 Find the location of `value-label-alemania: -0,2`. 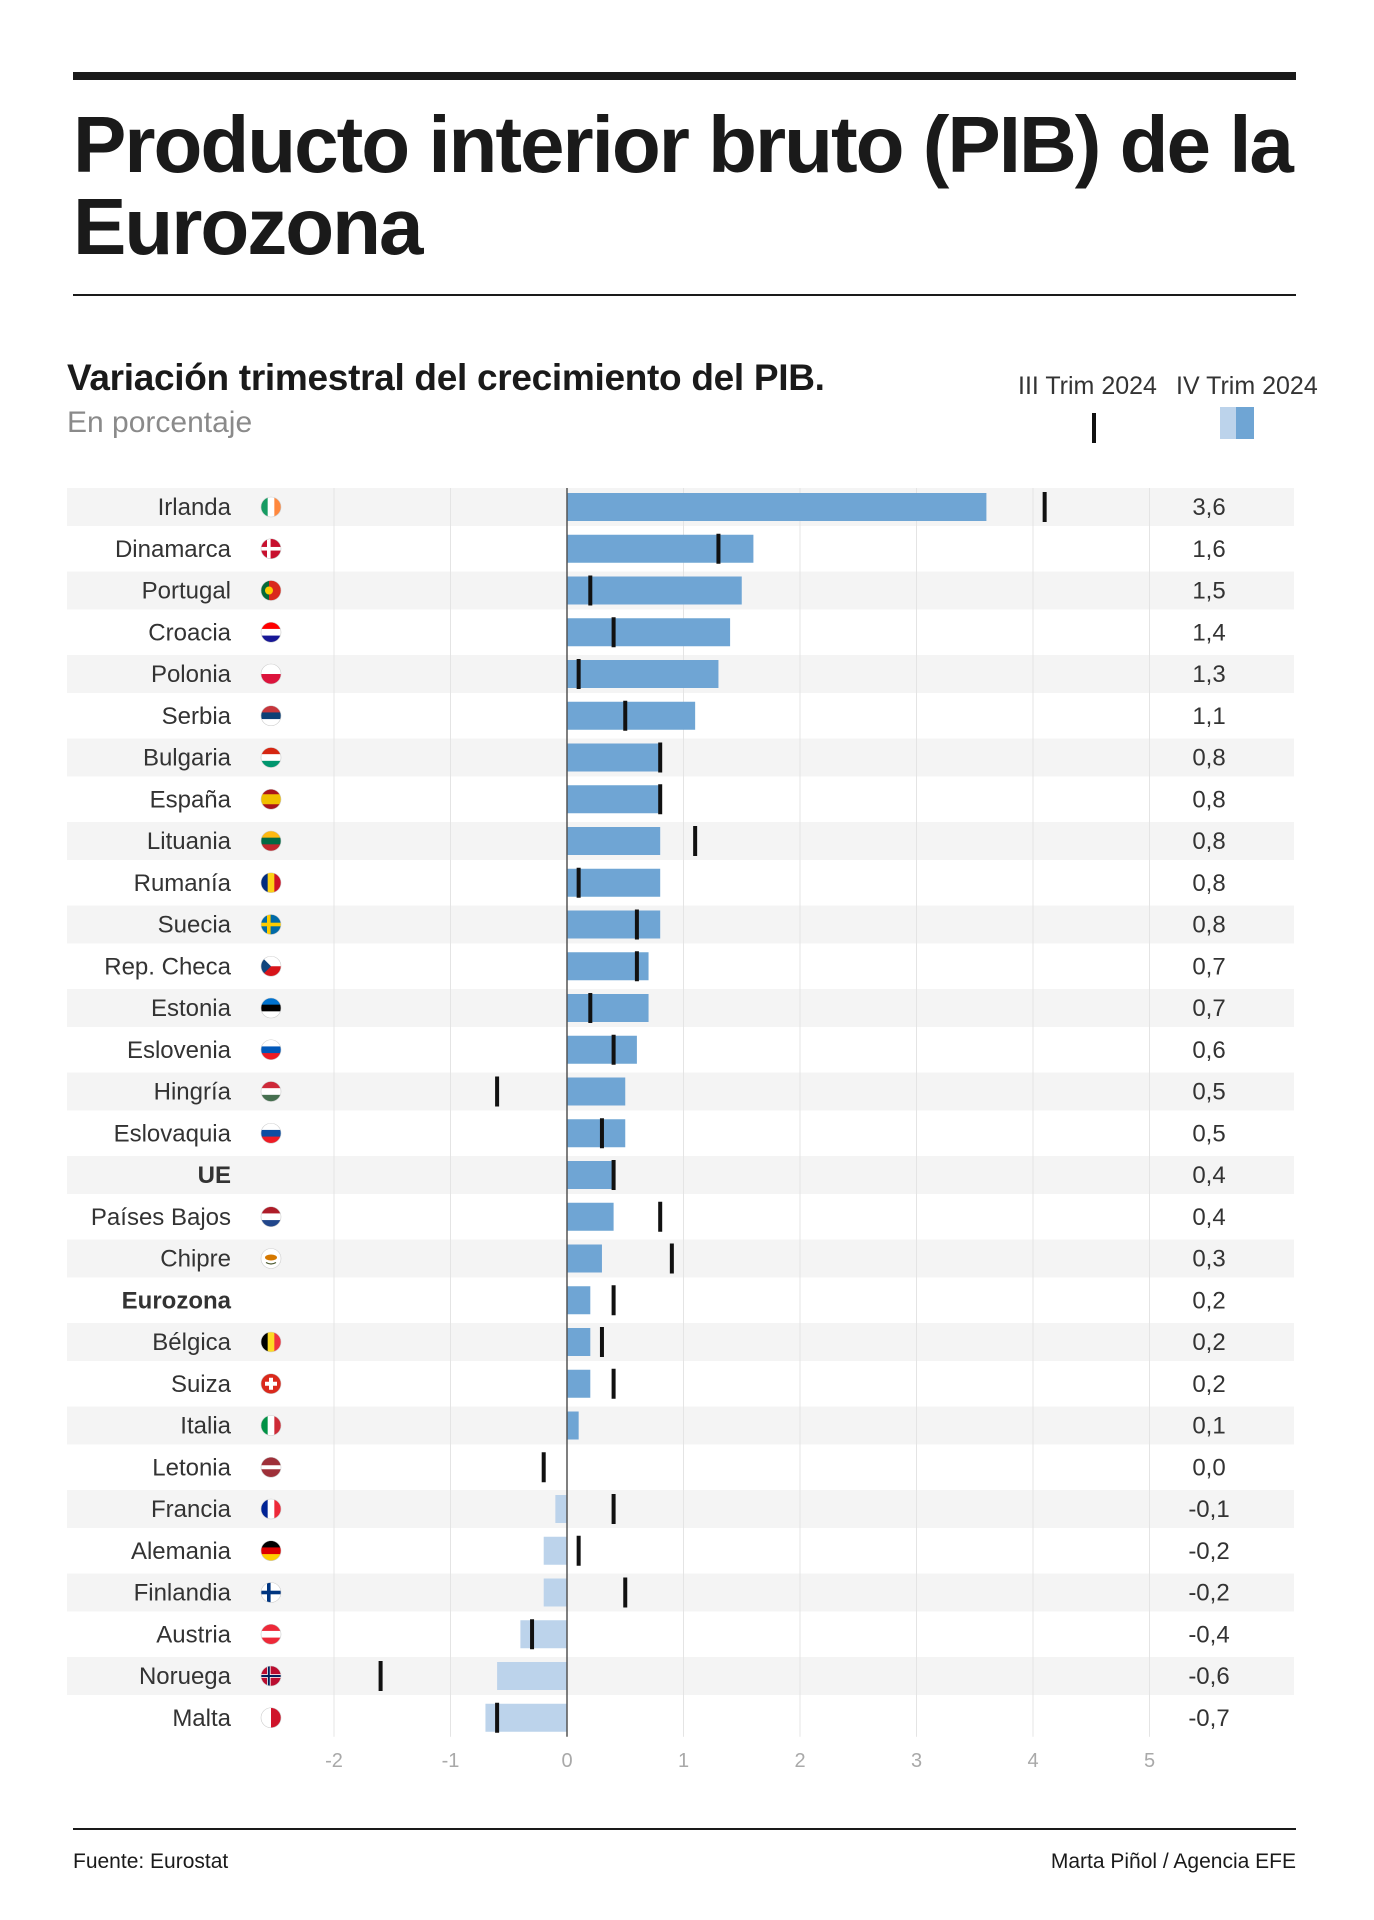

value-label-alemania: -0,2 is located at coordinates (1208, 1551).